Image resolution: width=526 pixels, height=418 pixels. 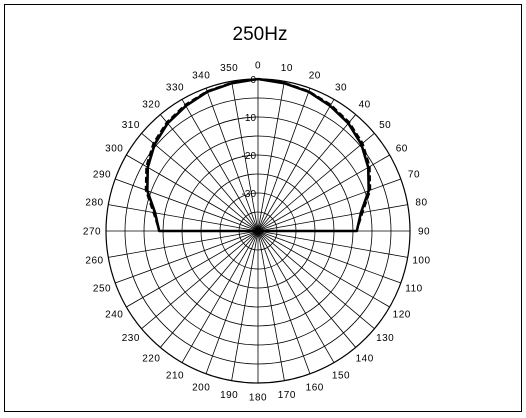 I want to click on angular-tick-label: 130, so click(x=385, y=338).